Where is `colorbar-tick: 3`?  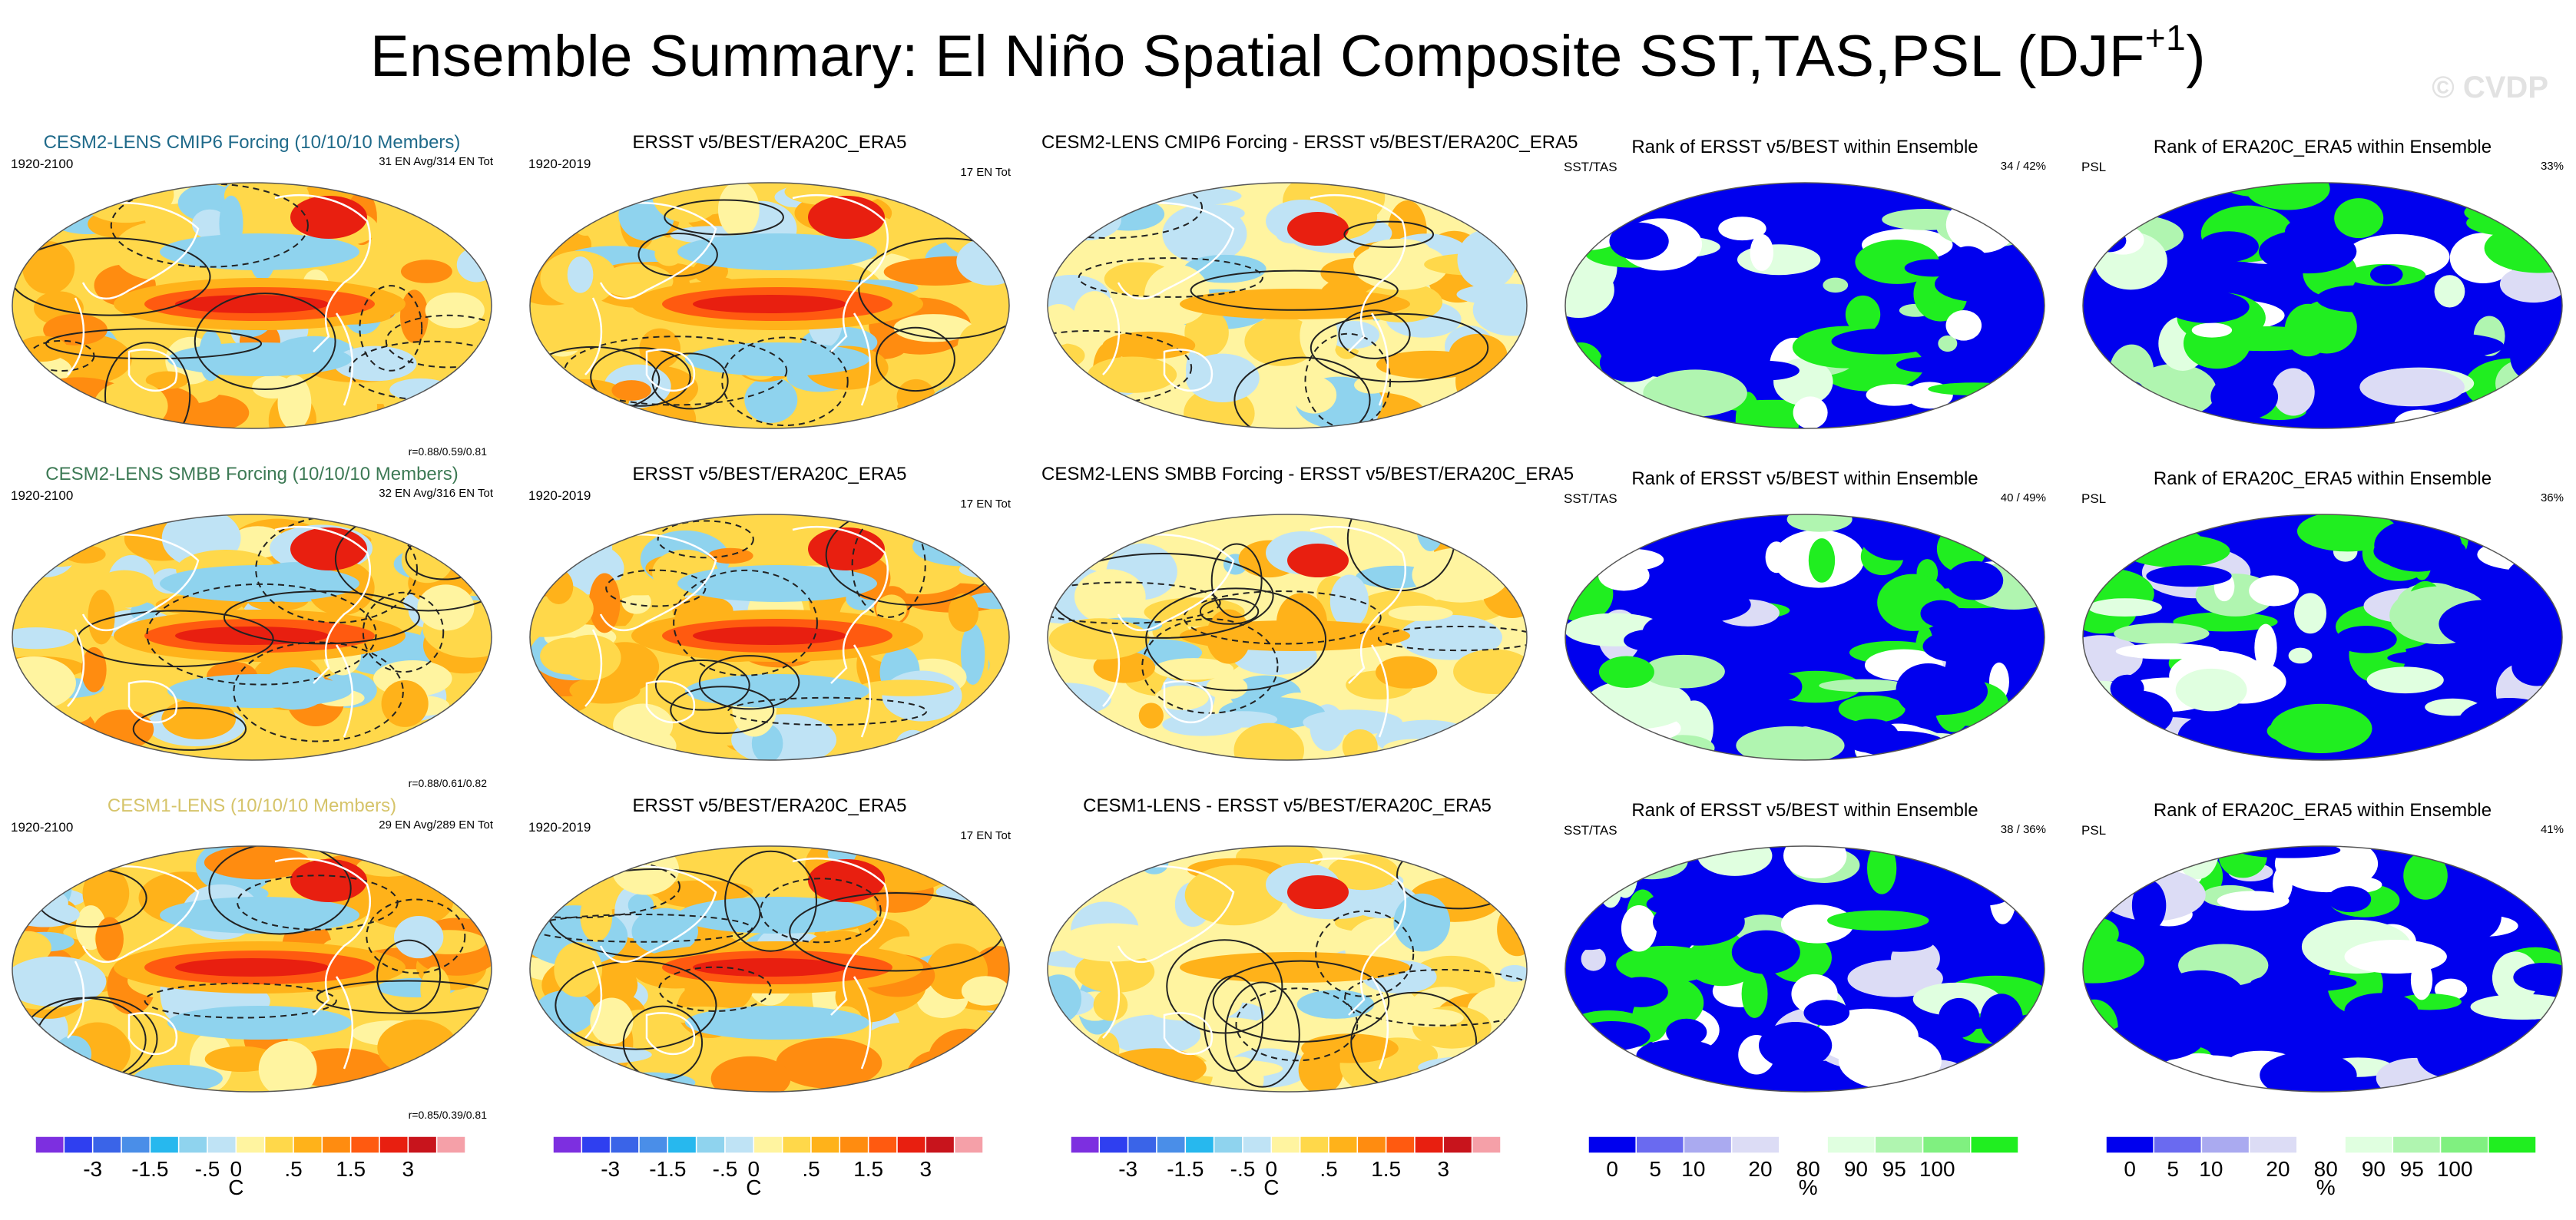
colorbar-tick: 3 is located at coordinates (926, 1169).